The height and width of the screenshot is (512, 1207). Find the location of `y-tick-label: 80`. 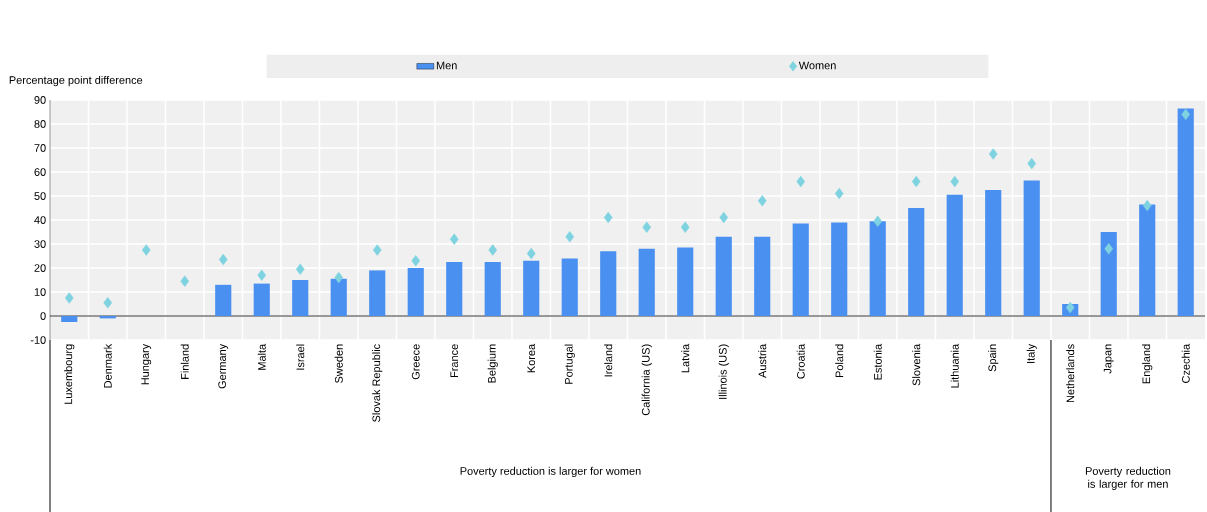

y-tick-label: 80 is located at coordinates (40, 124).